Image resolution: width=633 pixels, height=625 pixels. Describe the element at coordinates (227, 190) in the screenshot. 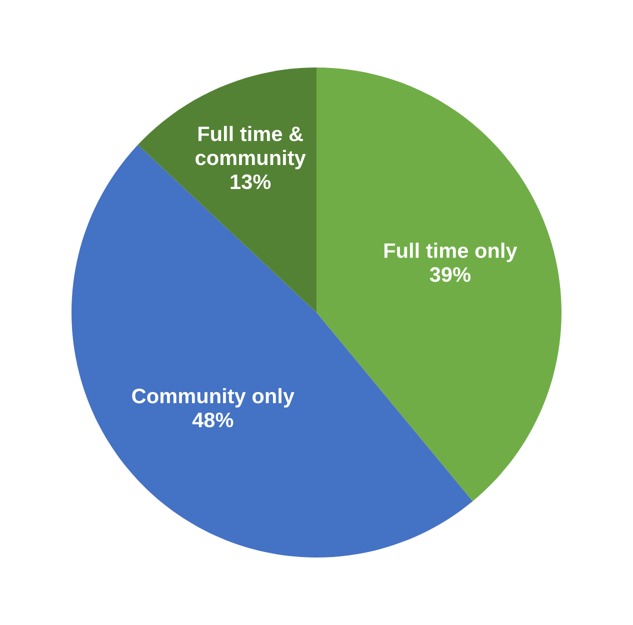

I see `pie-slice` at that location.